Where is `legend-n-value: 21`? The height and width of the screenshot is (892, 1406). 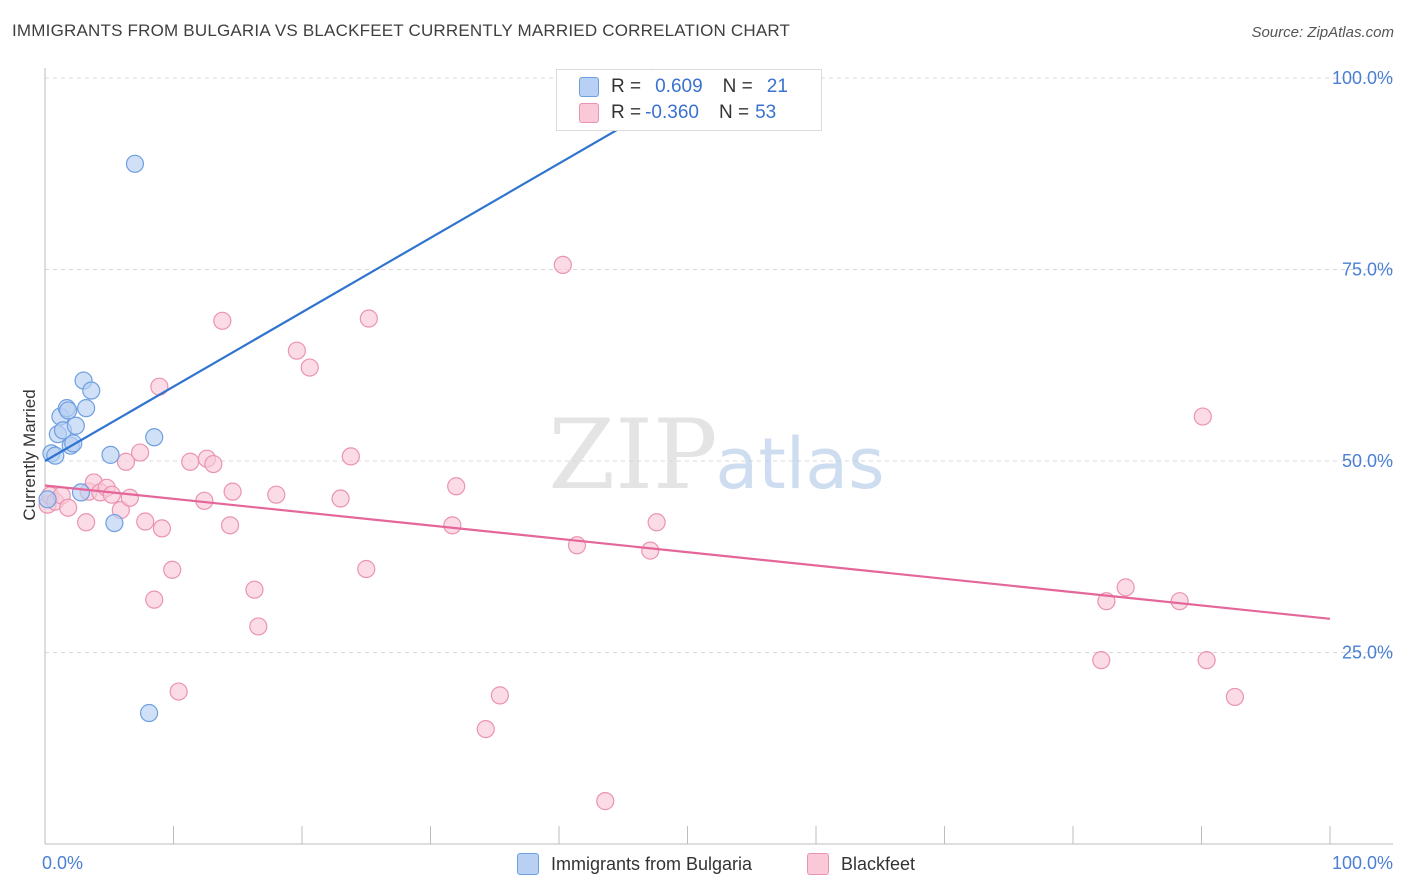 legend-n-value: 21 is located at coordinates (777, 86).